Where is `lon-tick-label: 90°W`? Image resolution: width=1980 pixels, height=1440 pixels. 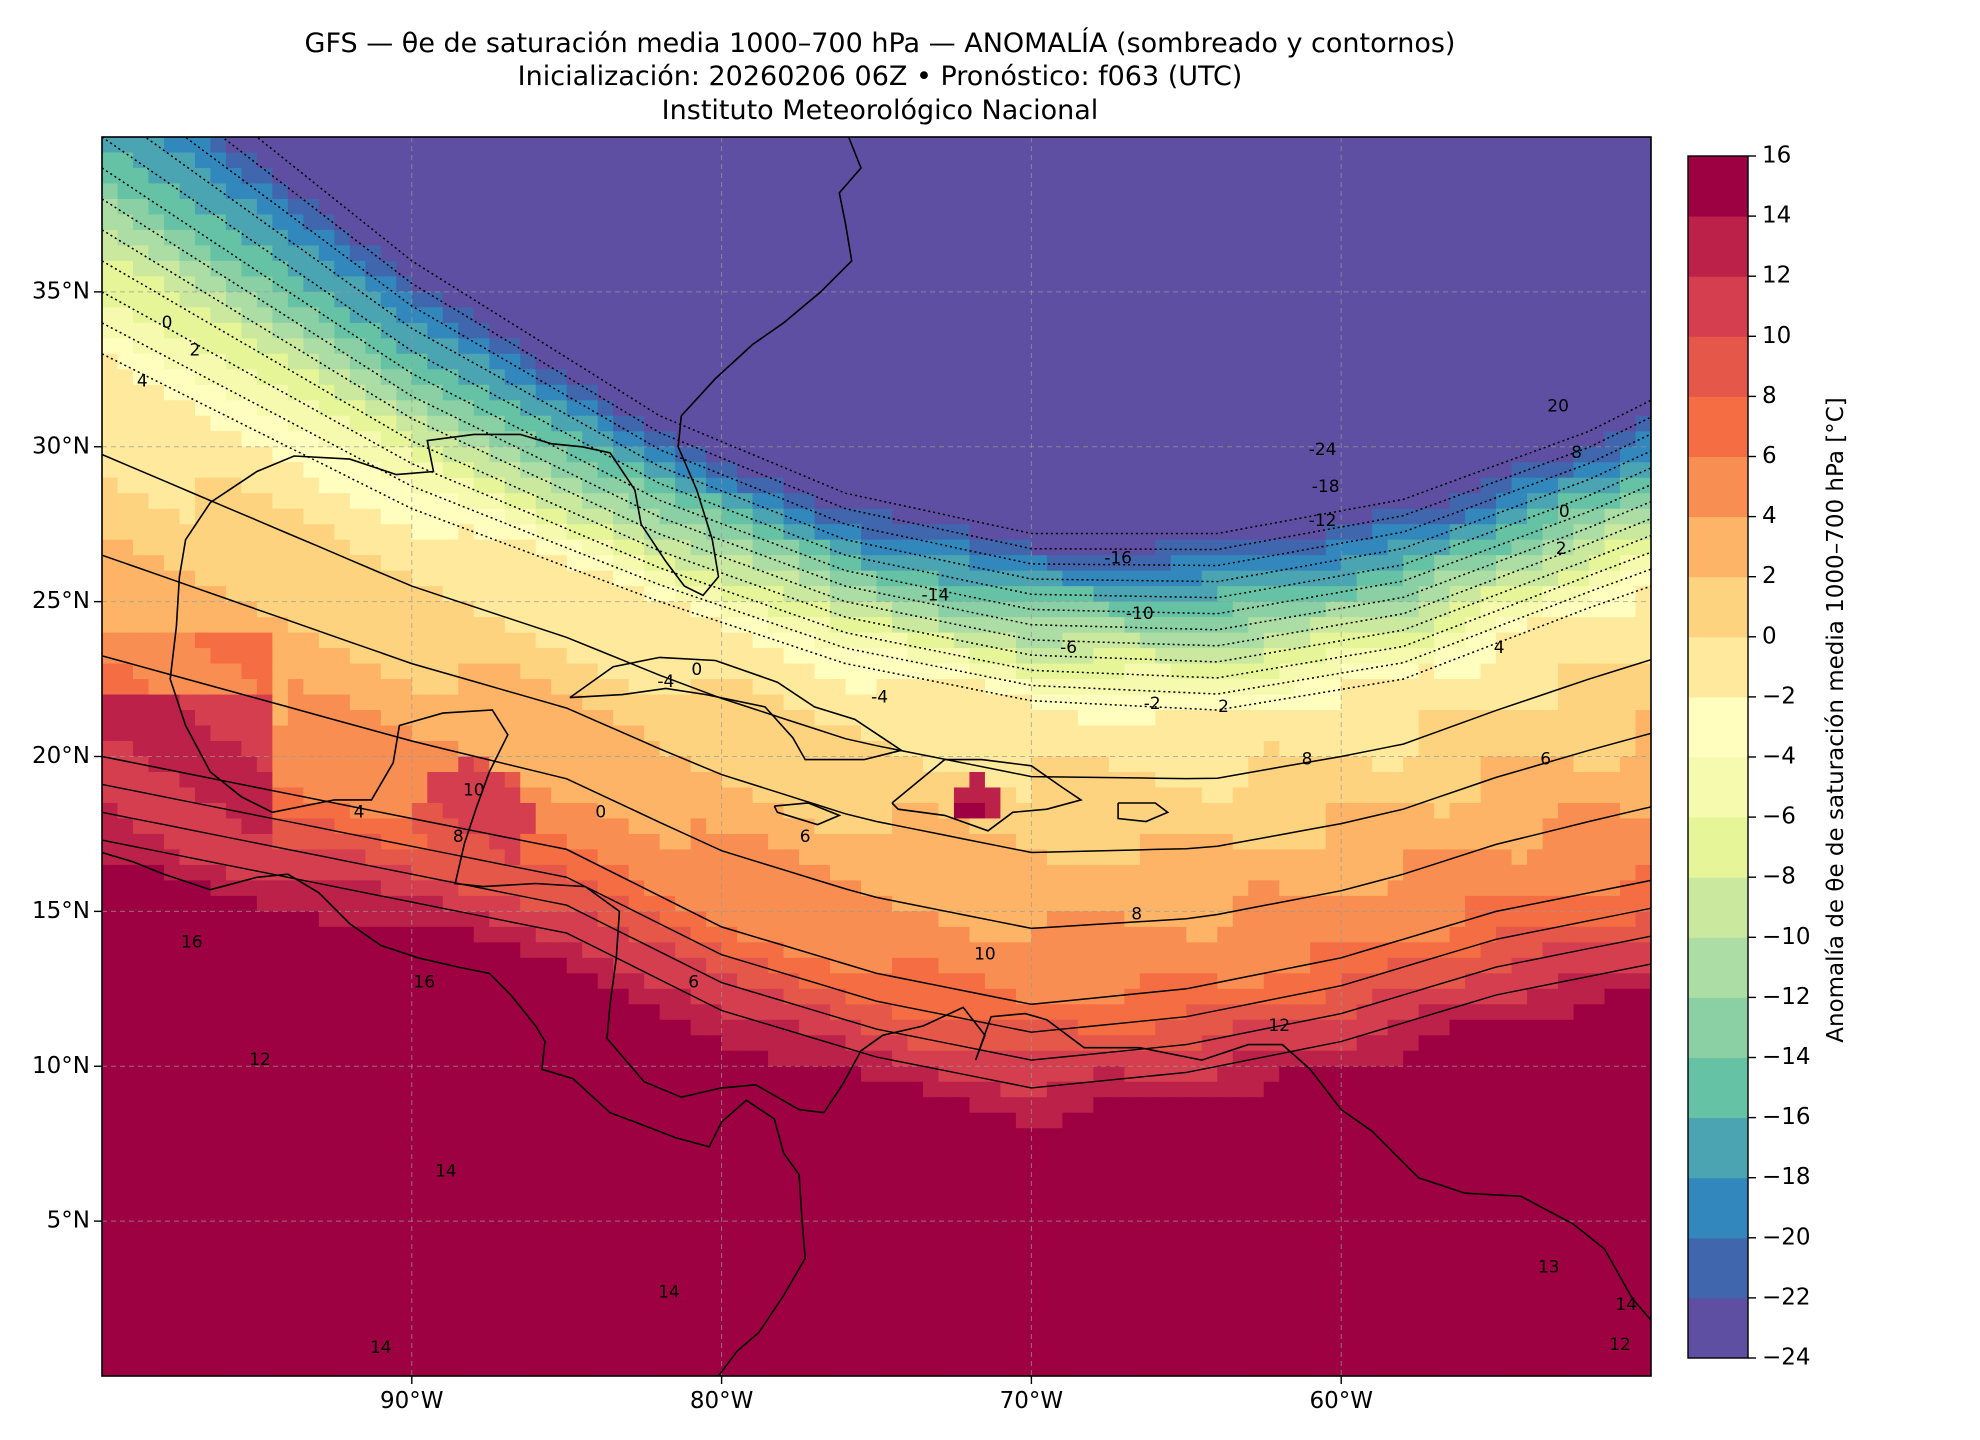
lon-tick-label: 90°W is located at coordinates (412, 1401).